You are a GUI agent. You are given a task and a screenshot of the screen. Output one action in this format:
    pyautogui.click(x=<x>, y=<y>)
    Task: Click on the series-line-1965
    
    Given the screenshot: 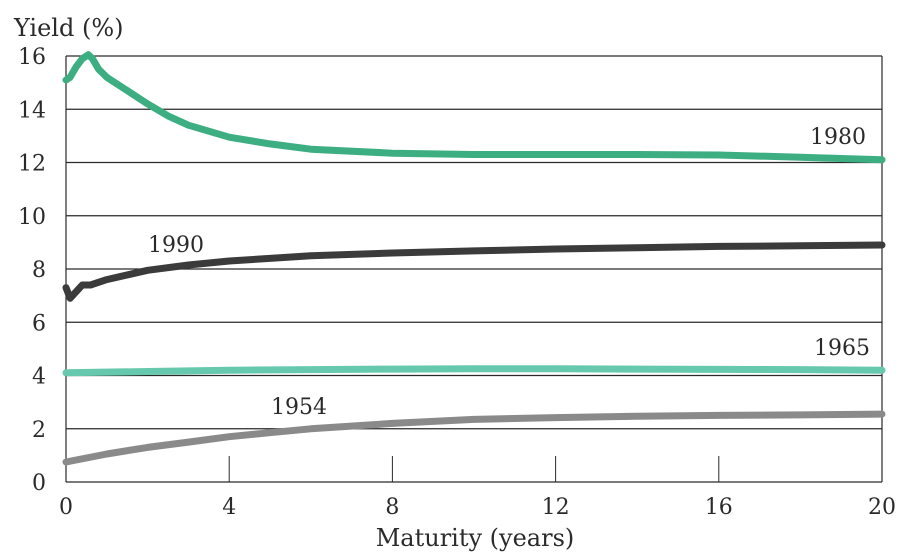 What is the action you would take?
    pyautogui.click(x=474, y=371)
    